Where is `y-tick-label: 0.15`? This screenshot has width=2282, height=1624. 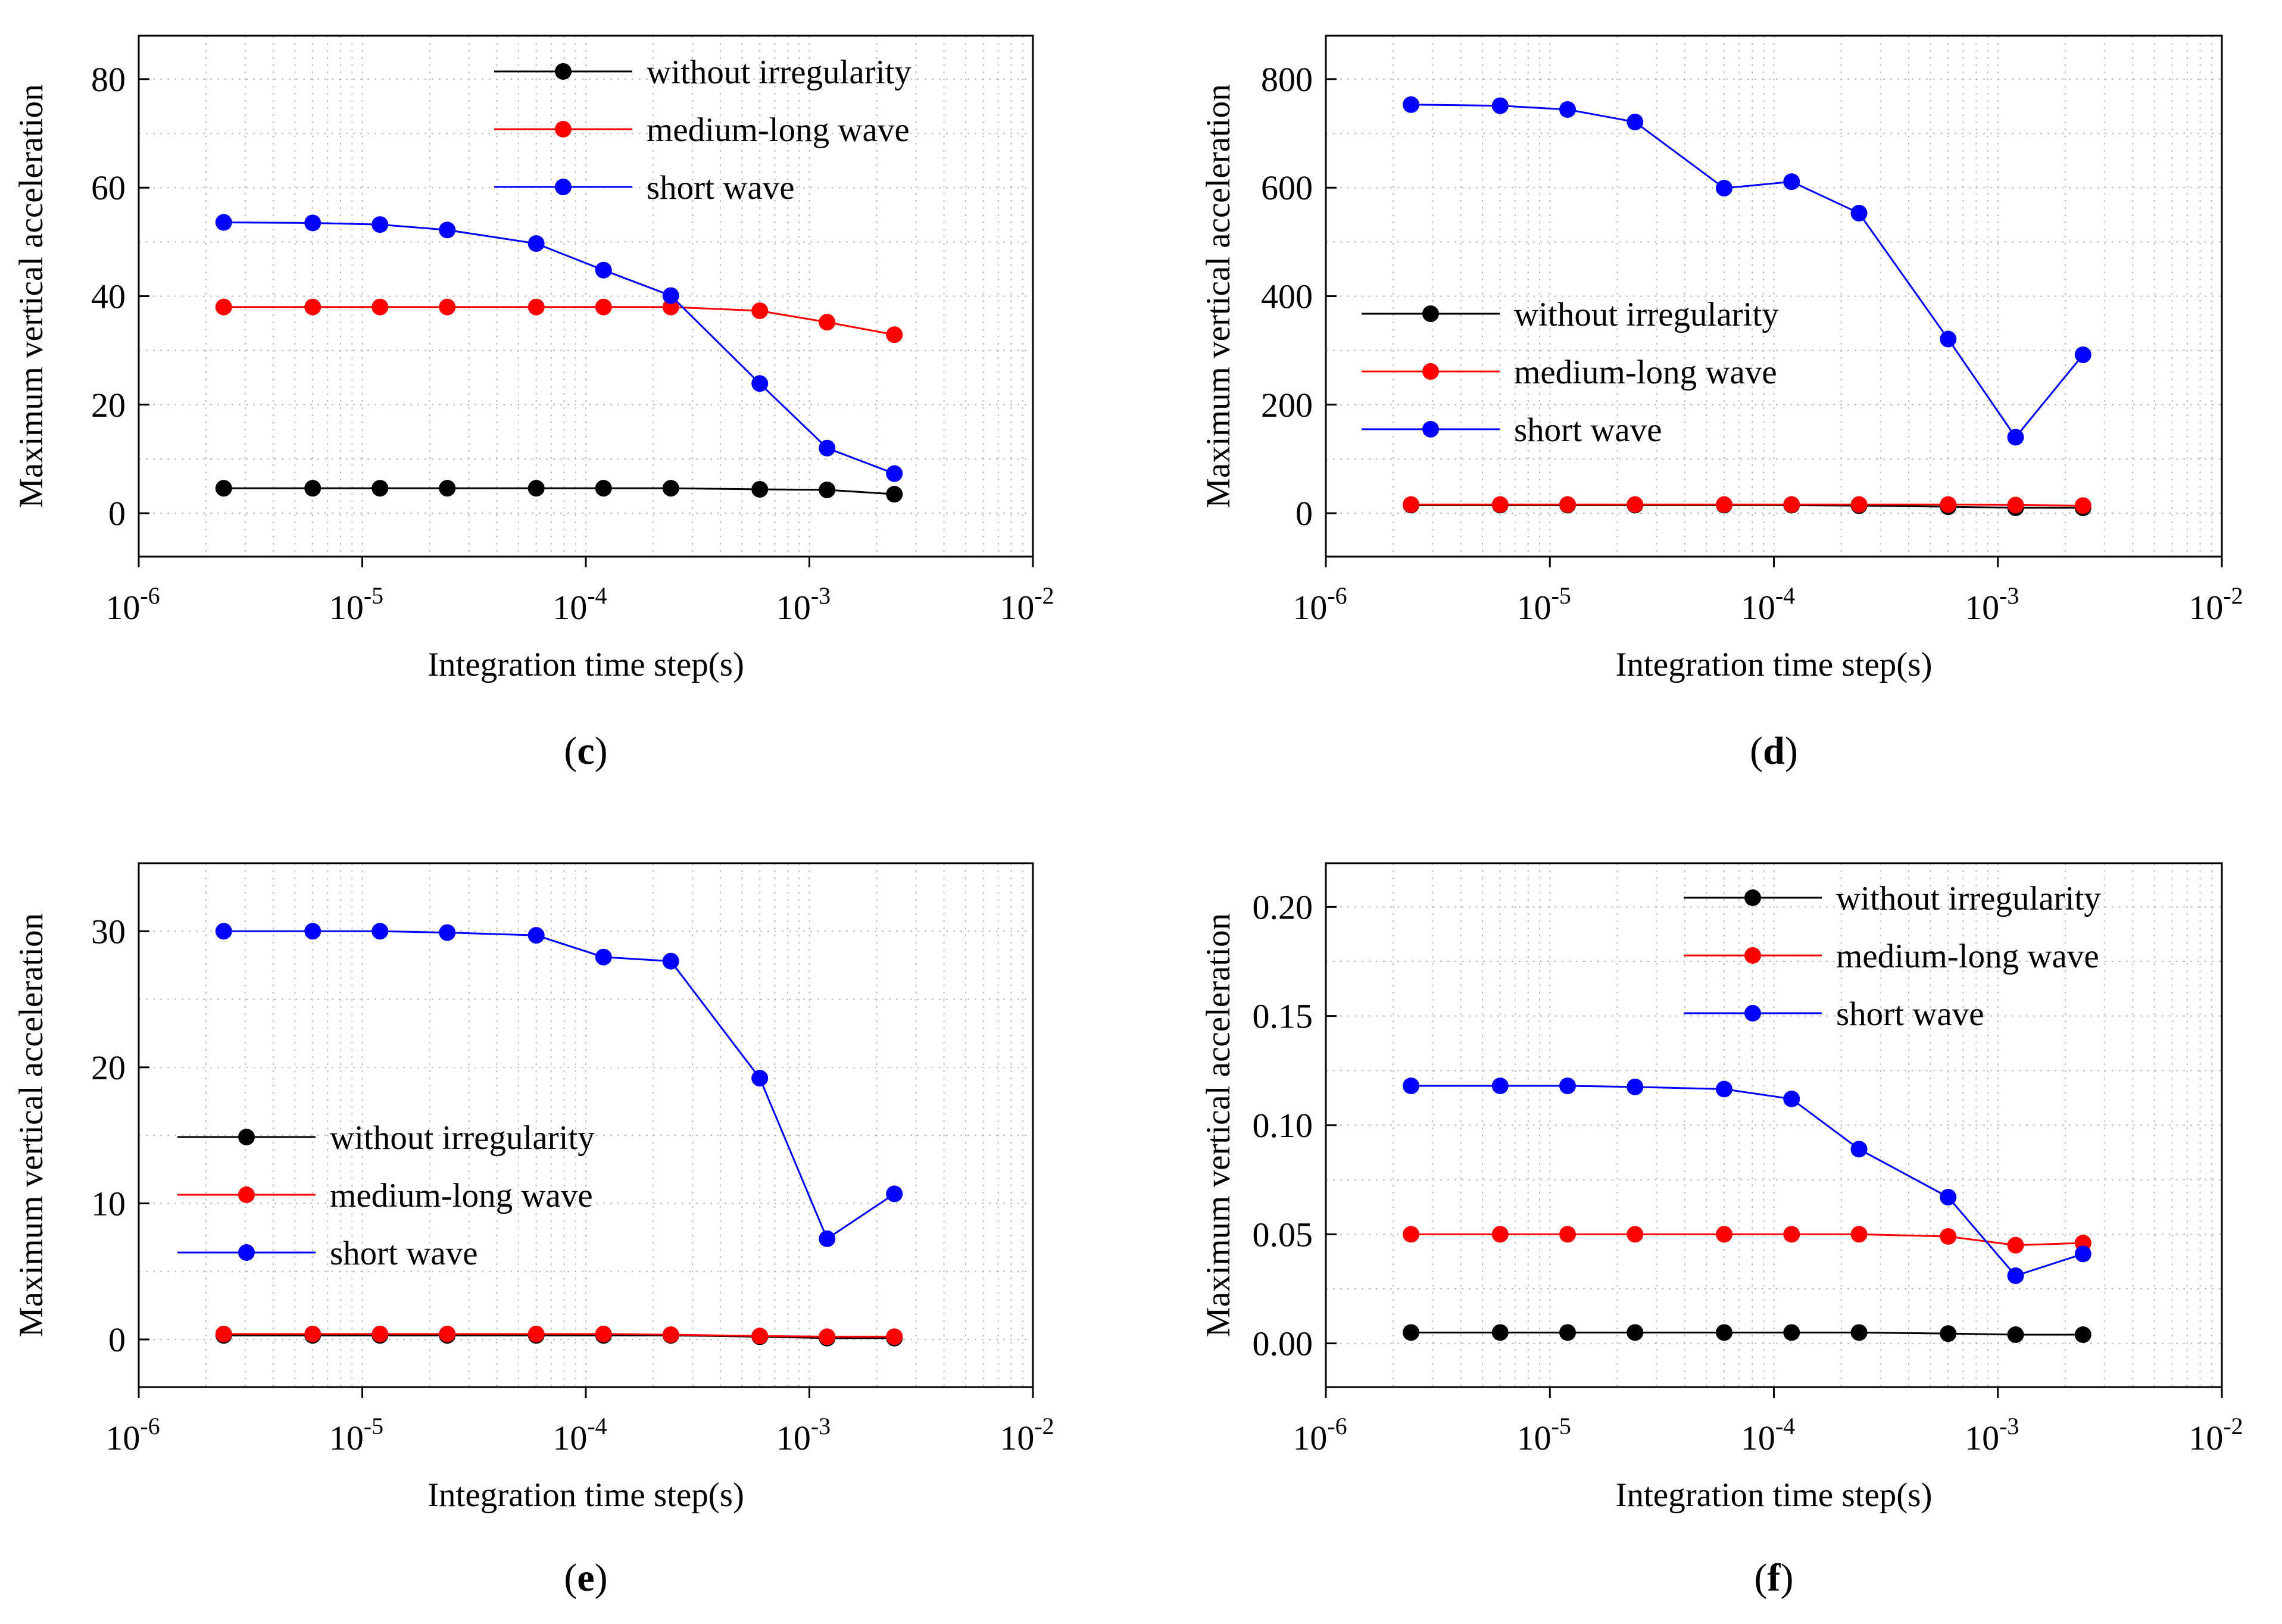 y-tick-label: 0.15 is located at coordinates (1283, 1016).